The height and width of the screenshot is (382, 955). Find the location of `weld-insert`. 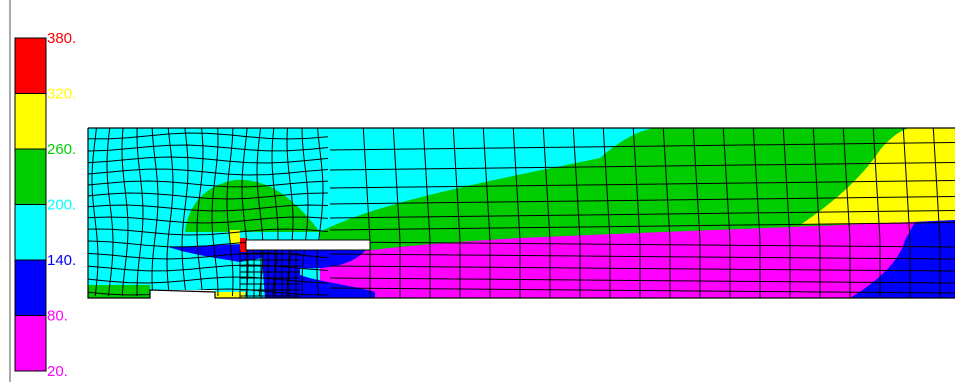

weld-insert is located at coordinates (308, 245).